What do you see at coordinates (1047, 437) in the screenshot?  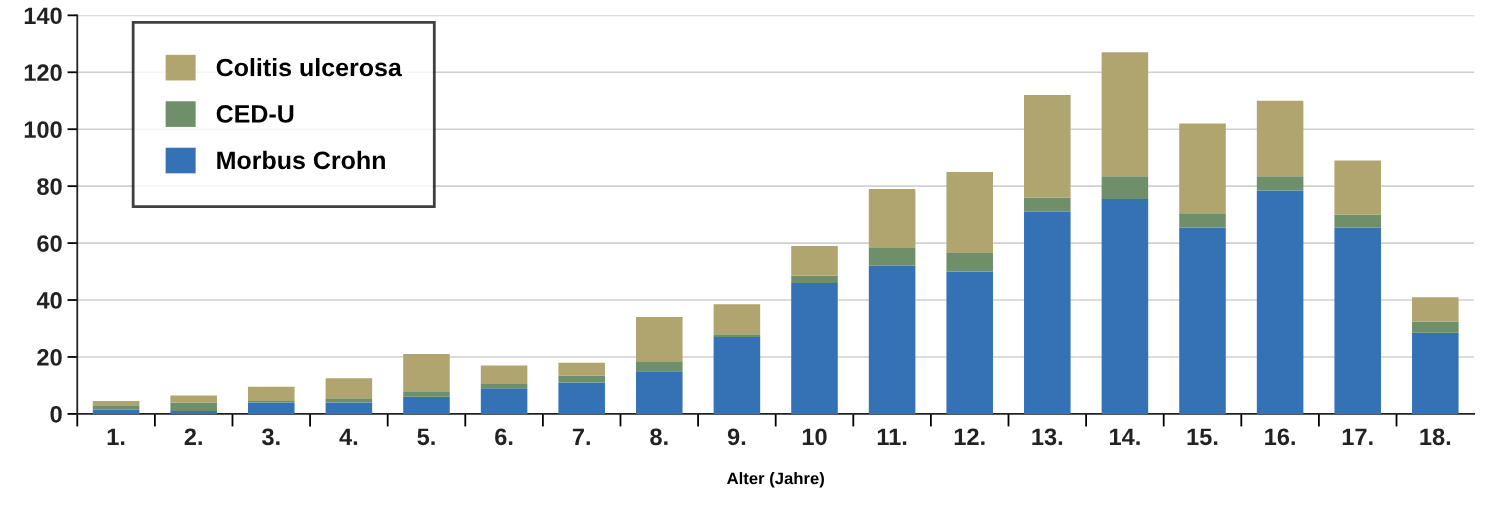 I see `x-tick-label: 13.` at bounding box center [1047, 437].